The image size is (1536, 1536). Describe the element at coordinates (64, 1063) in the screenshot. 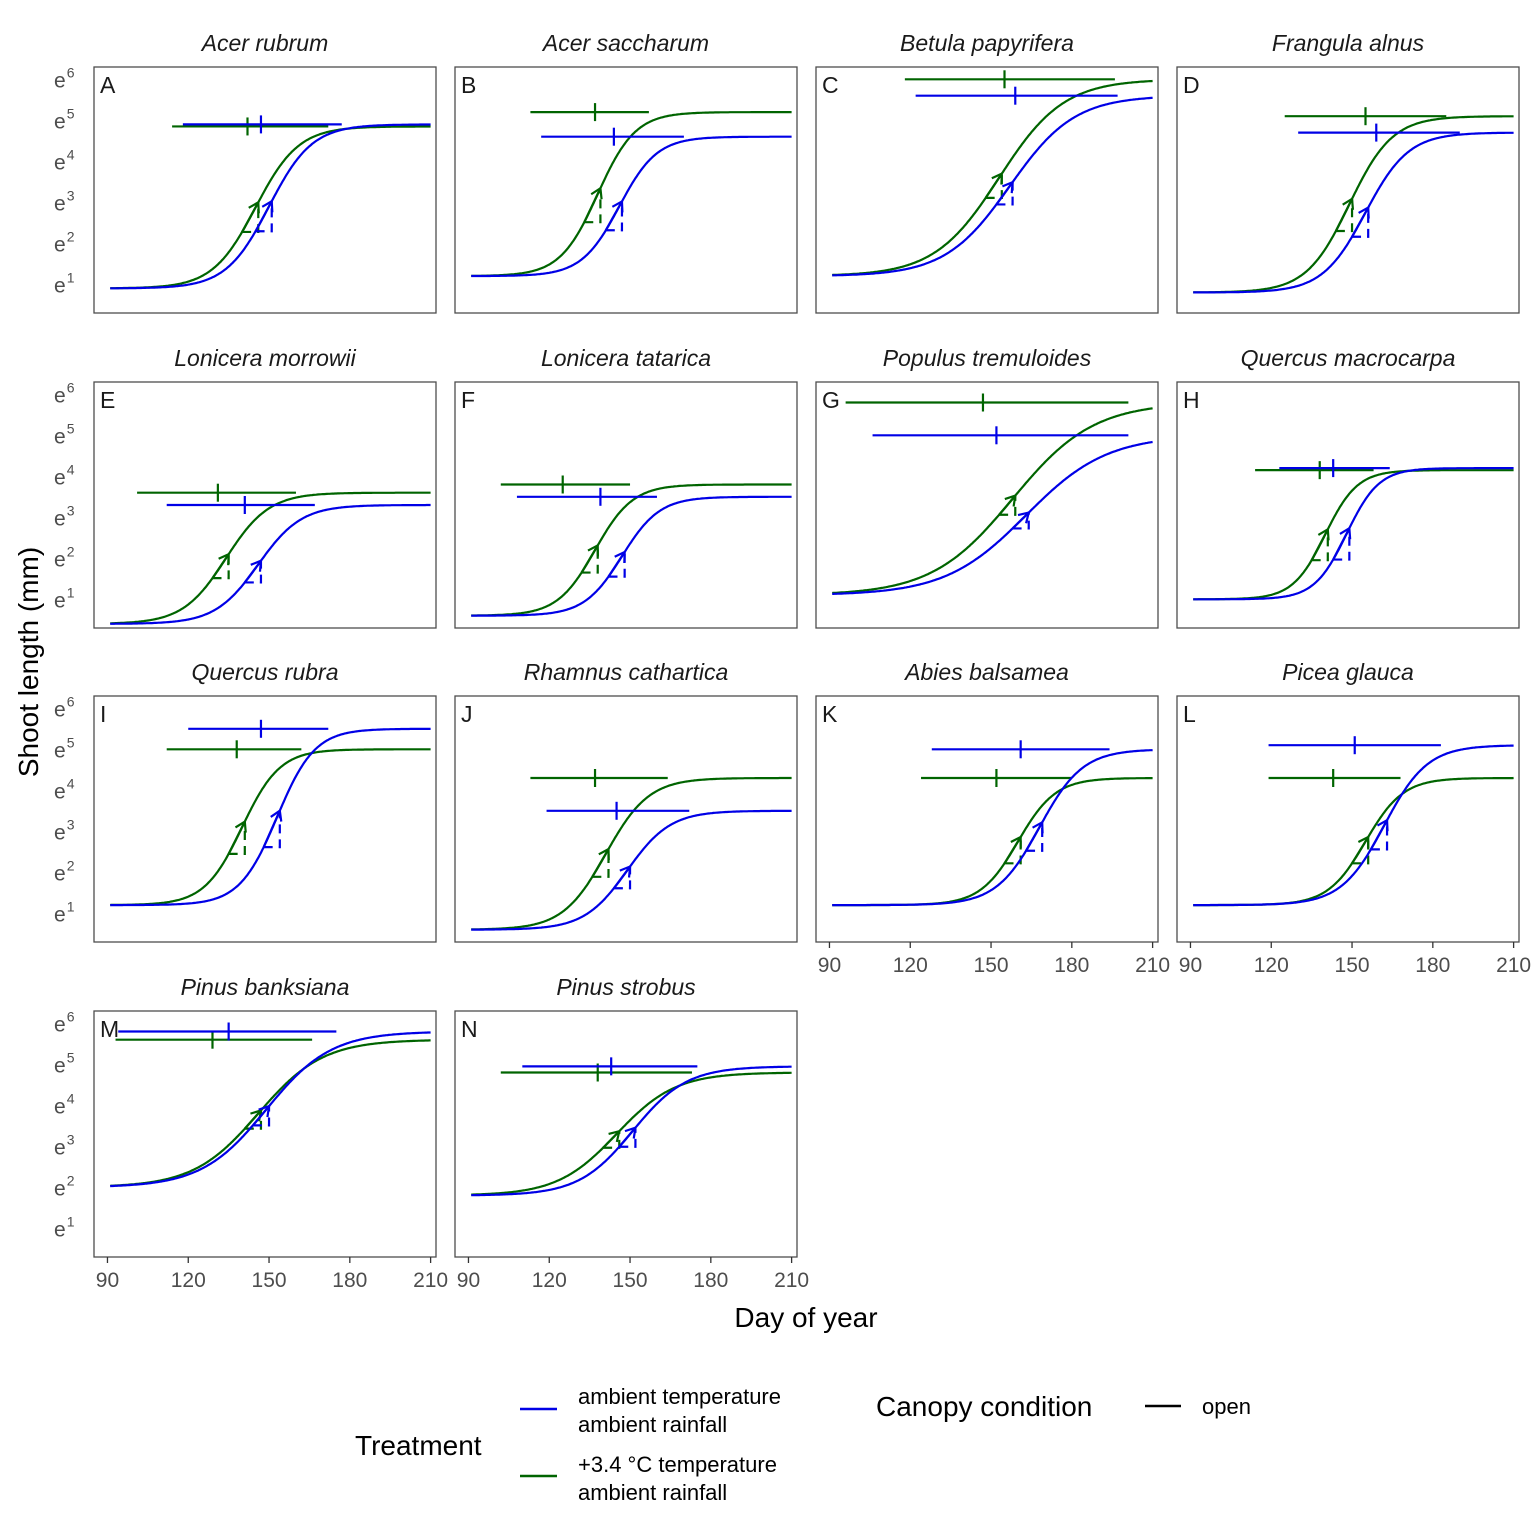

I see `y-tick-label-m-5: e5` at that location.